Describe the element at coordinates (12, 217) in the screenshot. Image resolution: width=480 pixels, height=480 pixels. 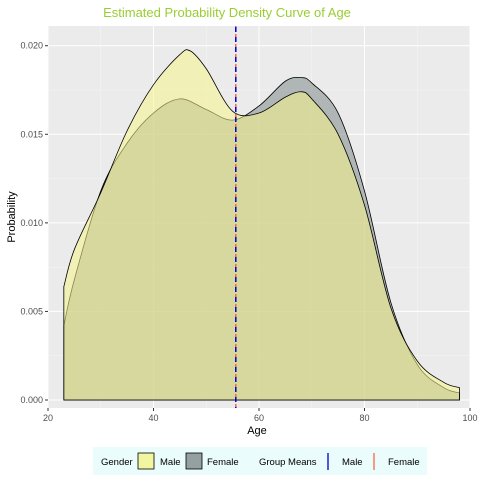
I see `y-axis-title: Probability` at that location.